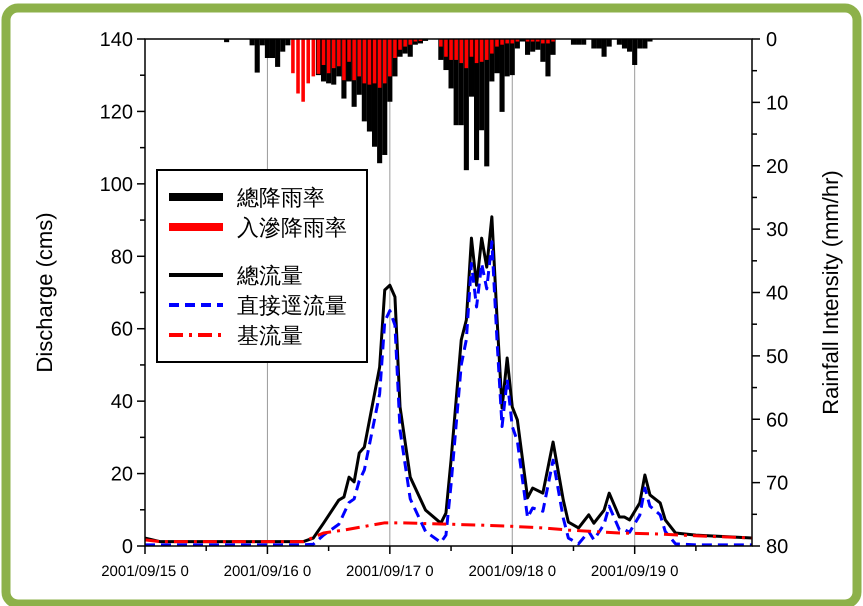  What do you see at coordinates (634, 571) in the screenshot?
I see `x-tick-label: 2001/09/19 0` at bounding box center [634, 571].